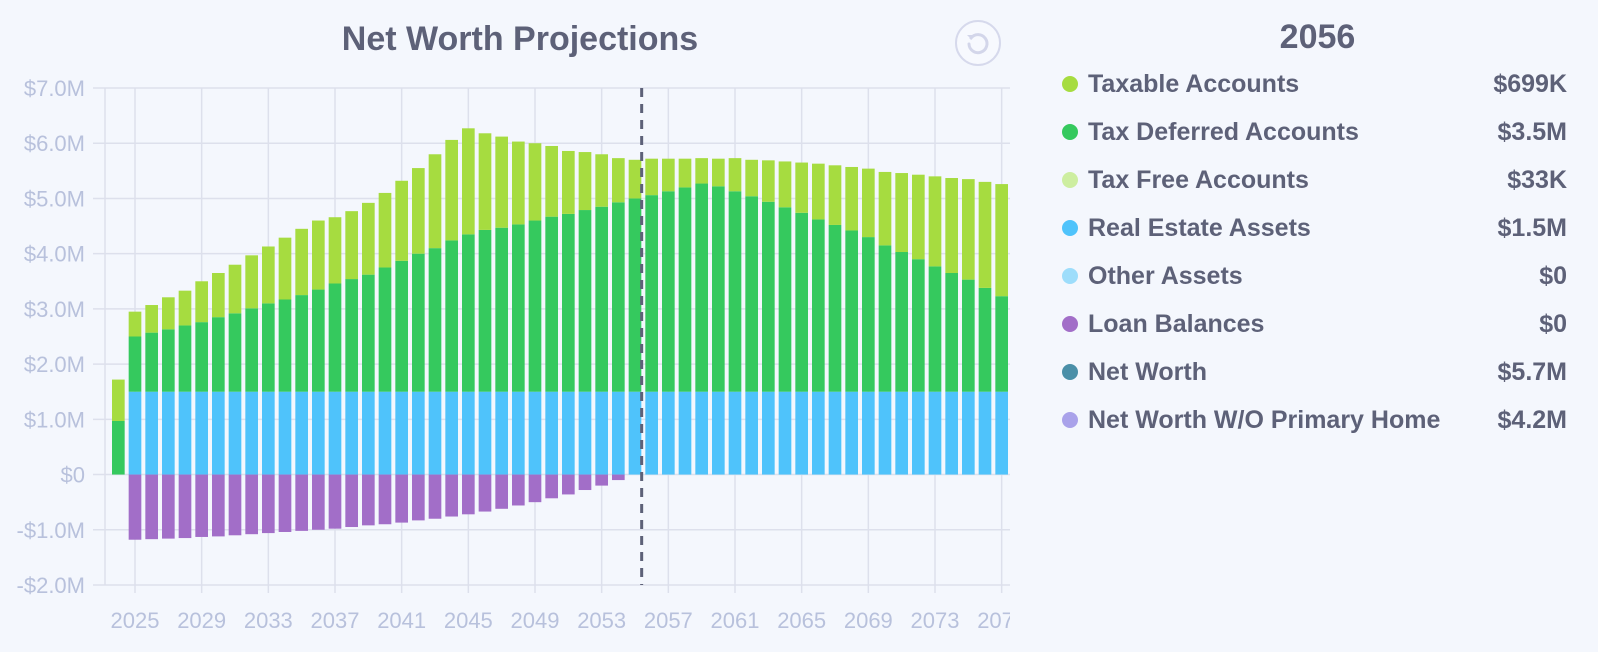  Describe the element at coordinates (1314, 132) in the screenshot. I see `legend-item: Tax Deferred Accounts $3.5M` at that location.